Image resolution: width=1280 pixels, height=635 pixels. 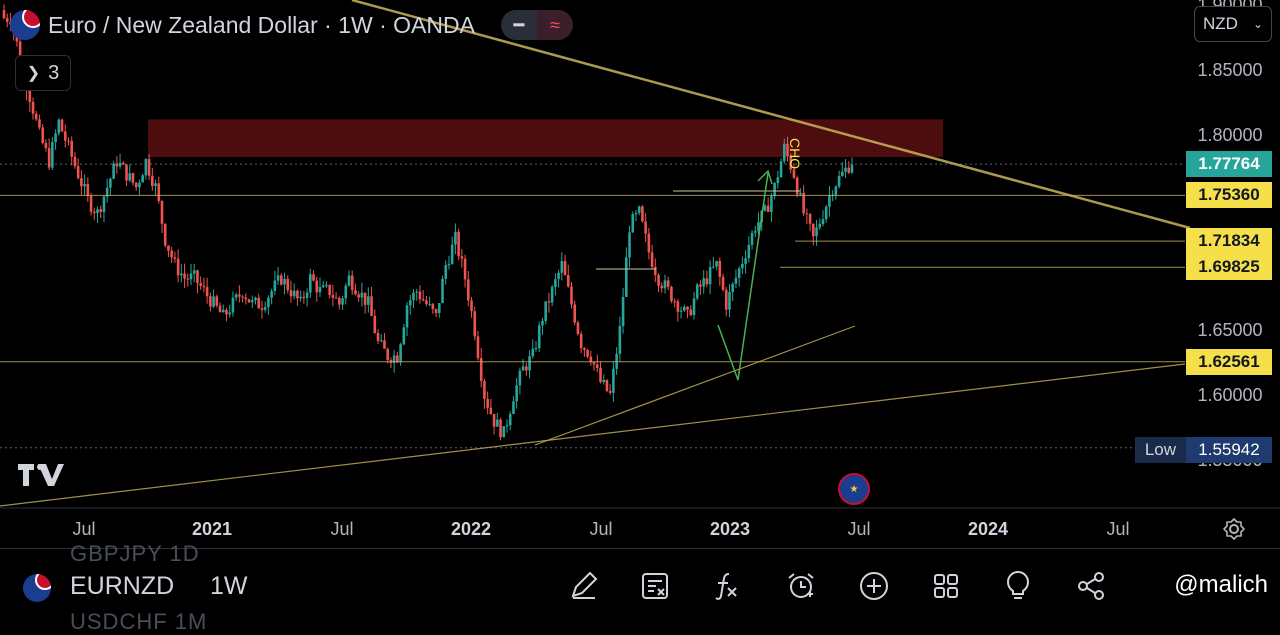 I want to click on settings-gear-icon, so click(x=1234, y=529).